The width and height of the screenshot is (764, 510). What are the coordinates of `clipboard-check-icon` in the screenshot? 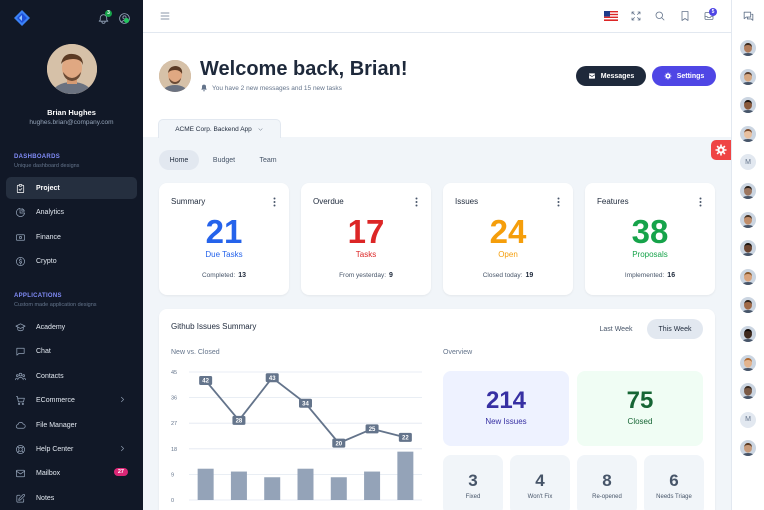 It's located at (20, 188).